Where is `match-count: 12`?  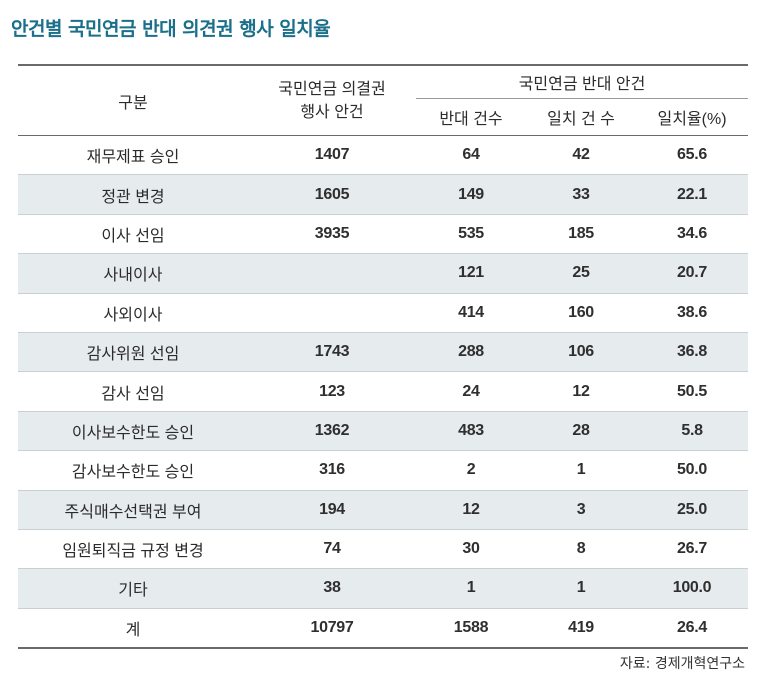
match-count: 12 is located at coordinates (581, 391).